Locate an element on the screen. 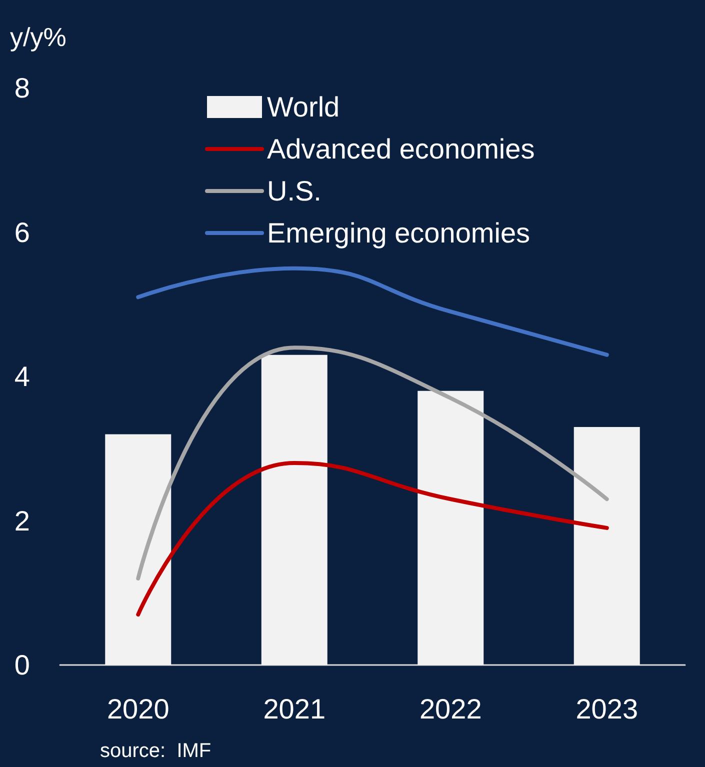 This screenshot has width=705, height=767. y-tick-label: 8 is located at coordinates (22, 88).